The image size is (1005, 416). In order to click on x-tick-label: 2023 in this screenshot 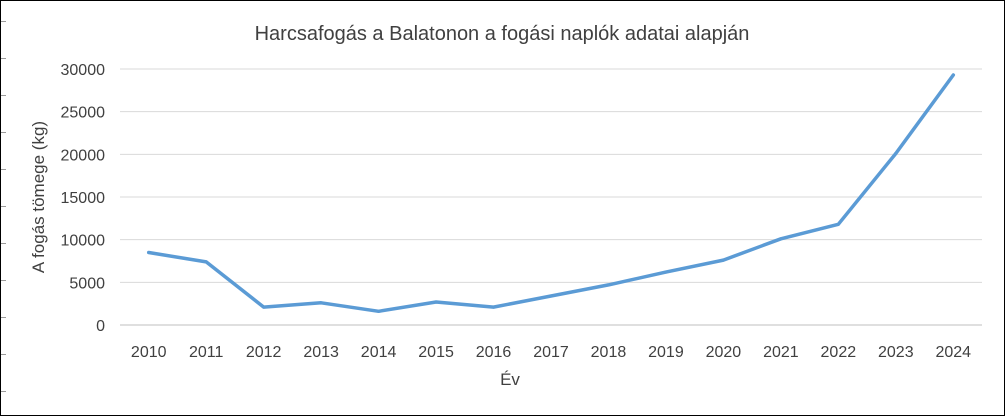, I will do `click(896, 352)`.